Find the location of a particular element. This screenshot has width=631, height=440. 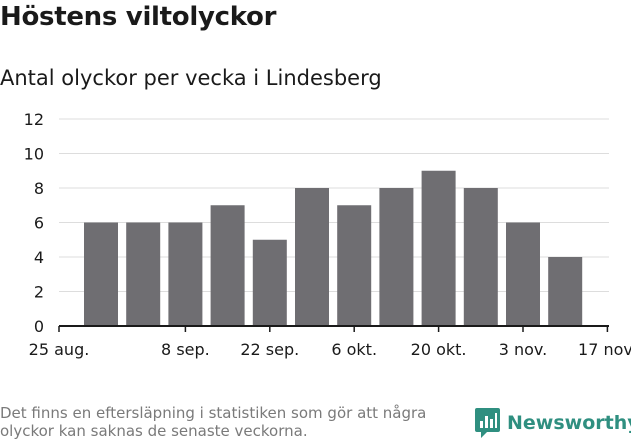

newsworthy-logo-icon is located at coordinates (487, 423).